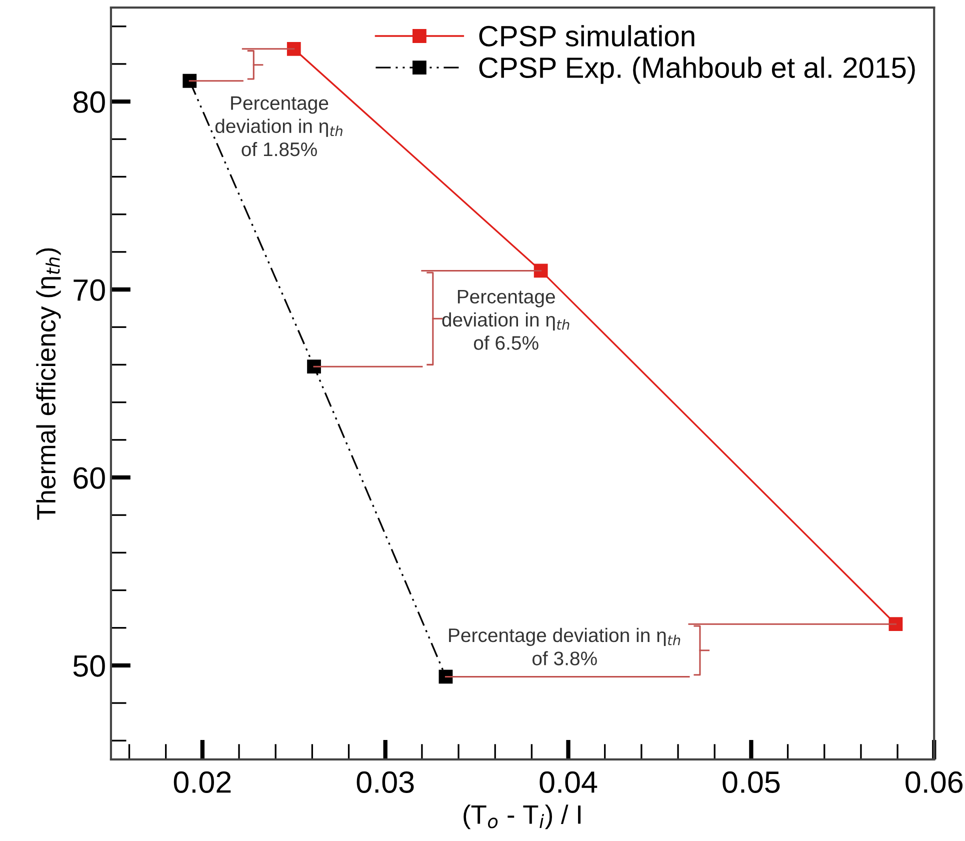 Image resolution: width=965 pixels, height=841 pixels. What do you see at coordinates (522, 817) in the screenshot?
I see `x-axis-title: (T$_{o}$ - T$_{i}$) / I` at bounding box center [522, 817].